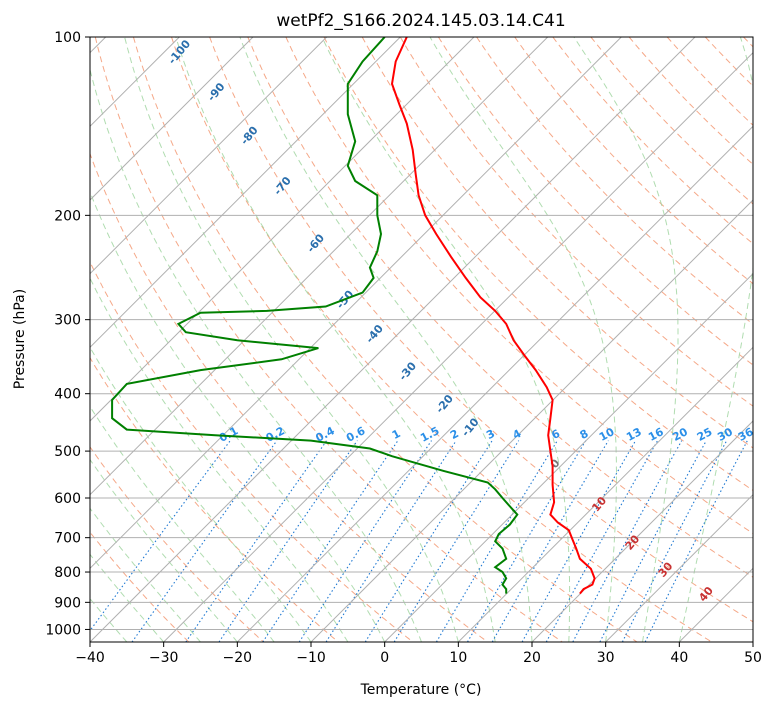 The image size is (775, 712). I want to click on x-tick-label: 0, so click(384, 658).